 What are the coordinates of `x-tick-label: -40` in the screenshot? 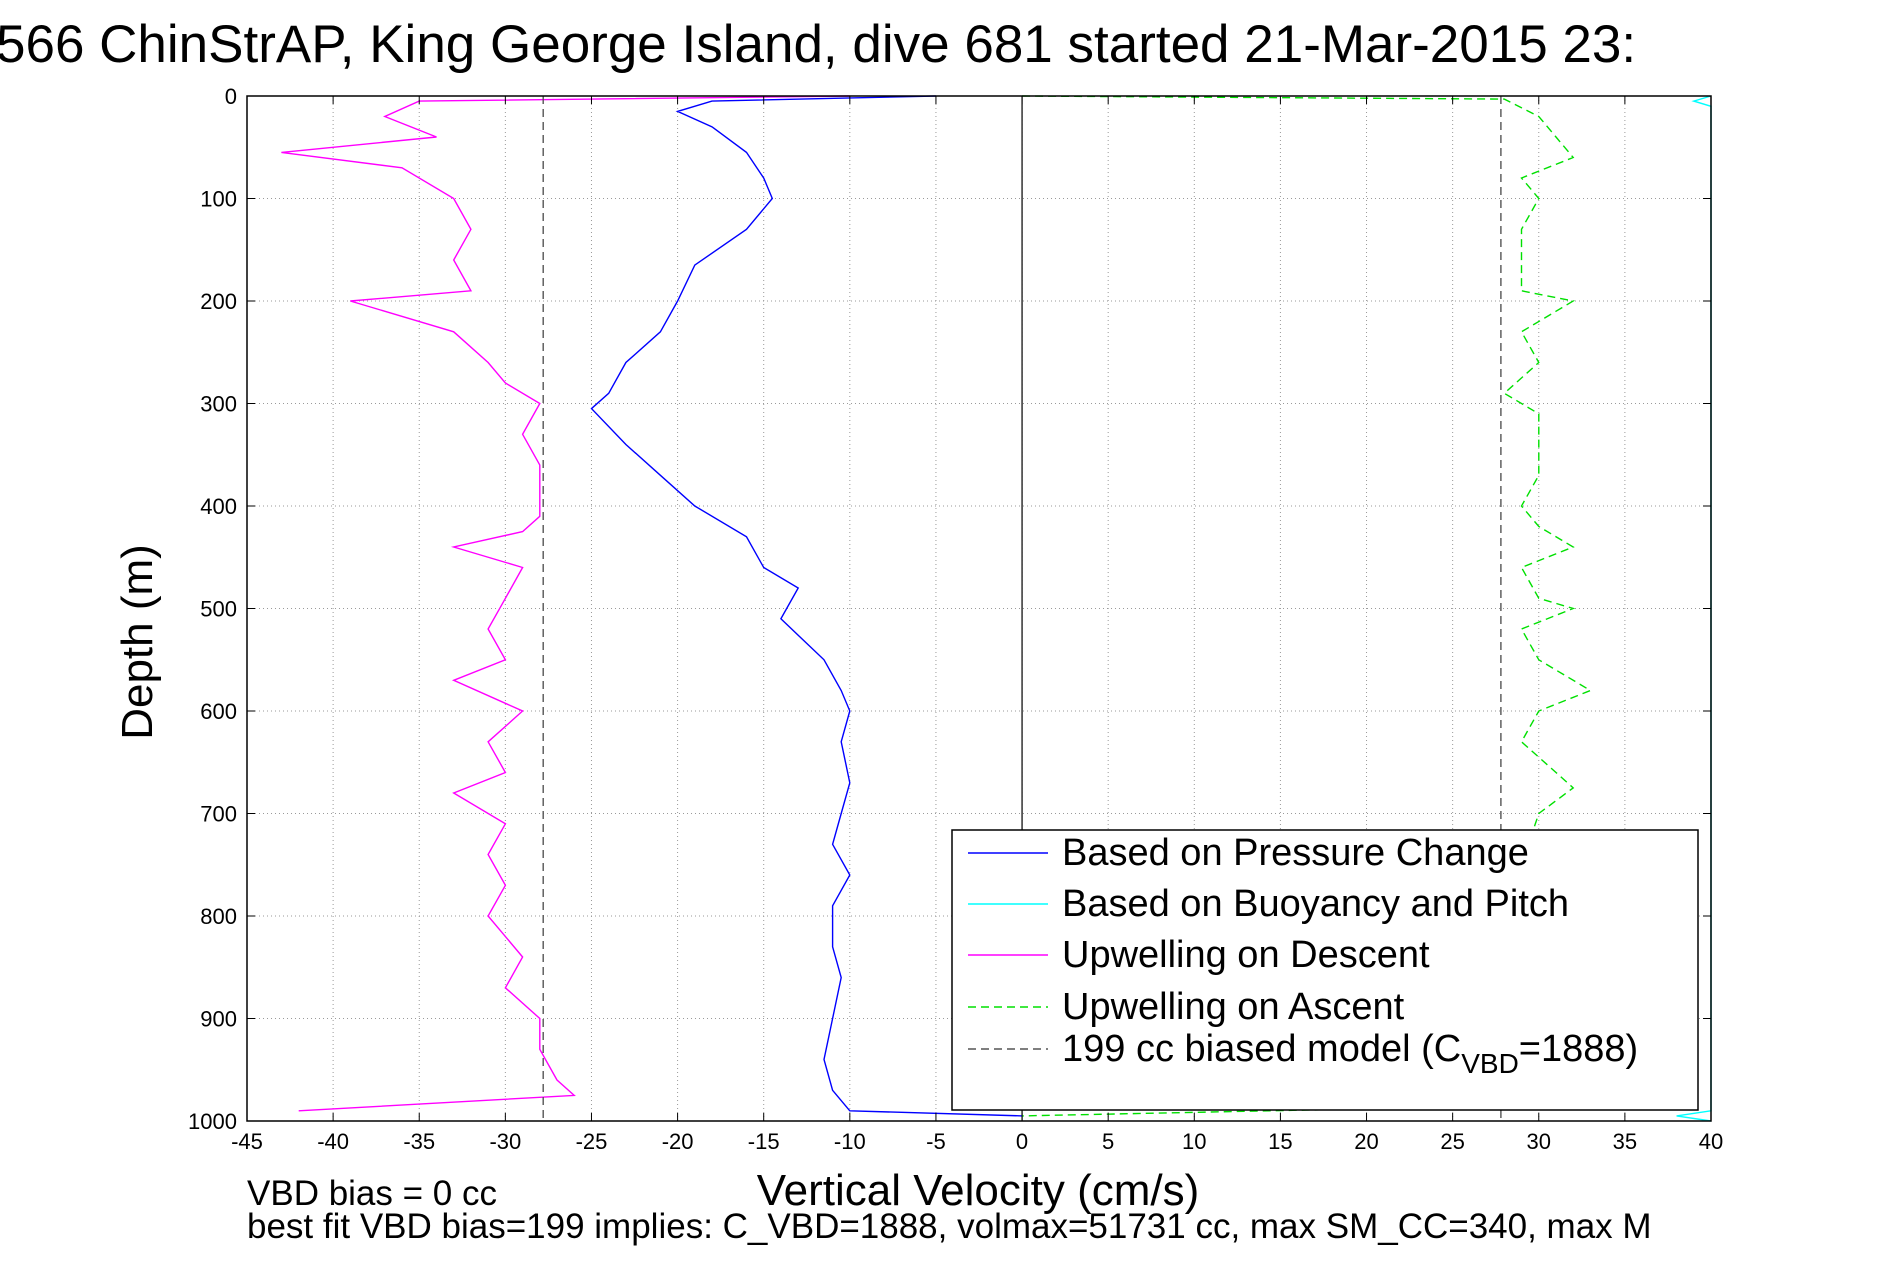 It's located at (333, 1141).